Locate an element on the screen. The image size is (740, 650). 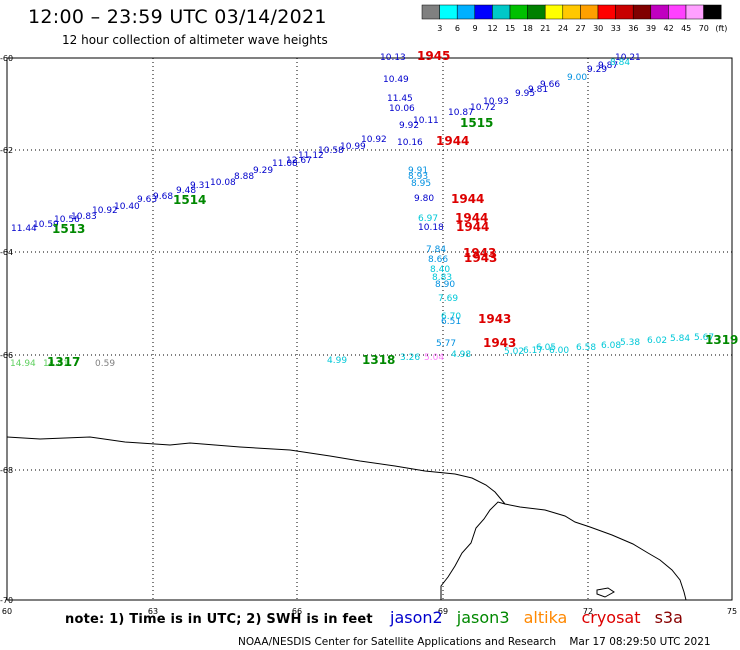
colorbar-label: 3 is located at coordinates (439, 28).